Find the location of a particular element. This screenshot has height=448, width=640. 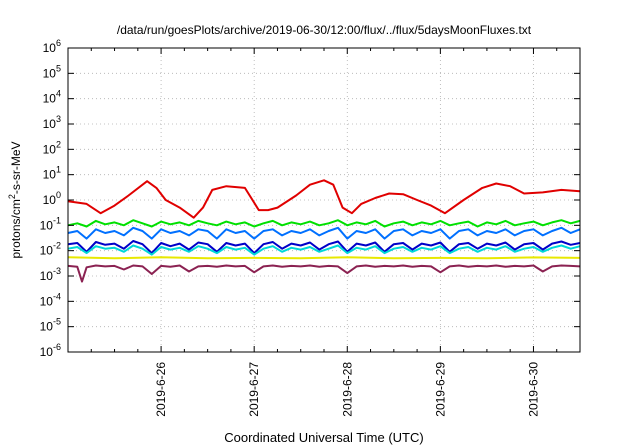

x-tick-label: 2019-6-29 is located at coordinates (440, 389).